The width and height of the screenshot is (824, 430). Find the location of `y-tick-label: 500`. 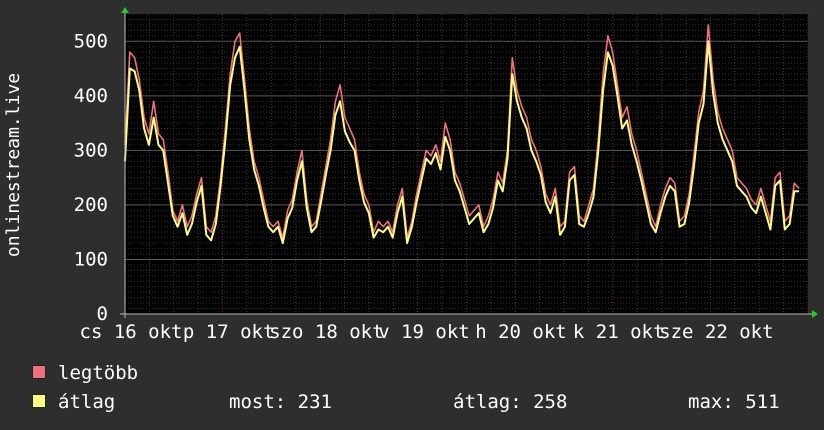

y-tick-label: 500 is located at coordinates (91, 41).